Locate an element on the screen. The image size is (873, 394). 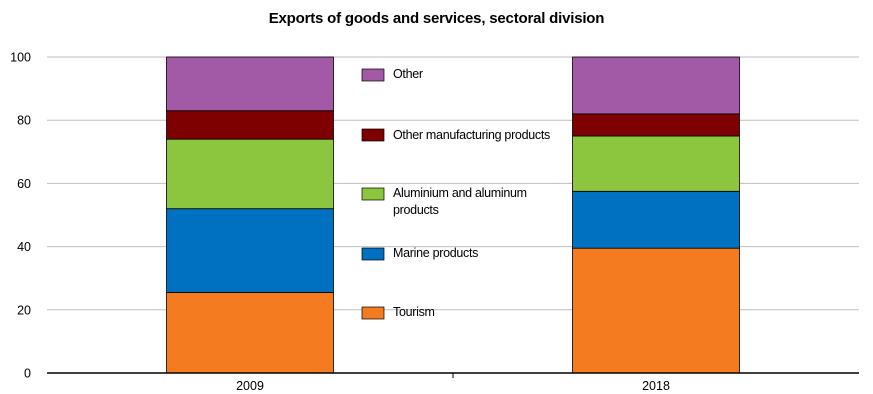
bar-segment-other-2018 is located at coordinates (656, 85).